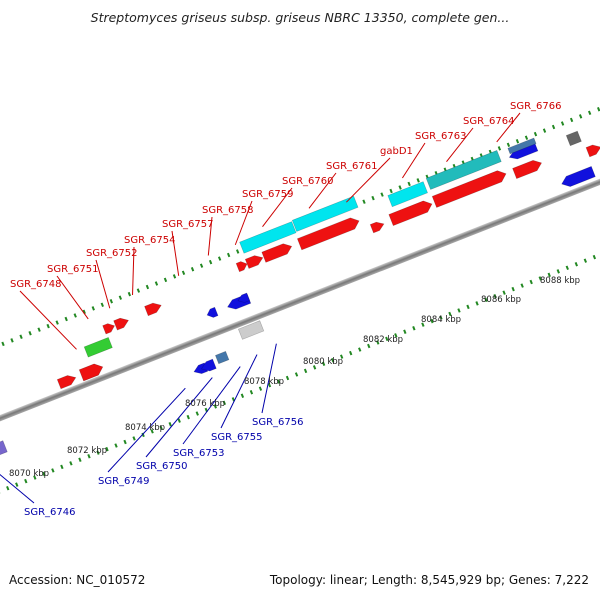 The width and height of the screenshot is (600, 600). What do you see at coordinates (501, 300) in the screenshot?
I see `axis-tick-label: 8086 kbp` at bounding box center [501, 300].